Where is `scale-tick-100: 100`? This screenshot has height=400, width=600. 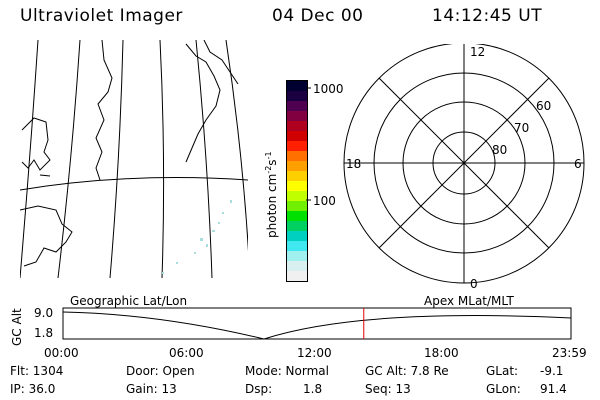
scale-tick-100: 100 is located at coordinates (324, 201).